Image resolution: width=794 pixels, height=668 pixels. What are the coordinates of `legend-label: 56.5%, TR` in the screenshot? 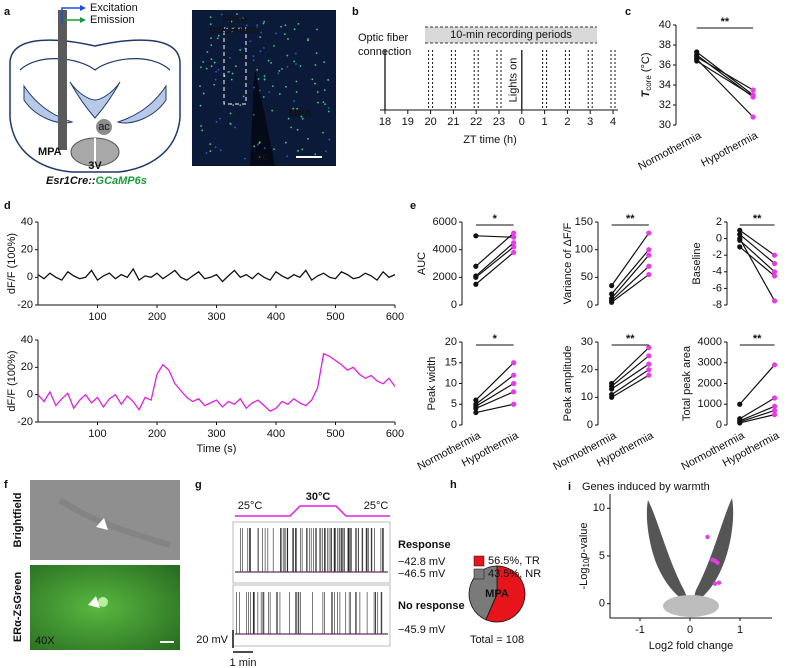 It's located at (514, 561).